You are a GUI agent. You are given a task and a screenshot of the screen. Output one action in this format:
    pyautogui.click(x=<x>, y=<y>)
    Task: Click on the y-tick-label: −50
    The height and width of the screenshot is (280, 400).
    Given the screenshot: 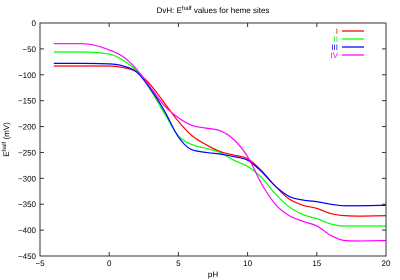 What is the action you would take?
    pyautogui.click(x=29, y=49)
    